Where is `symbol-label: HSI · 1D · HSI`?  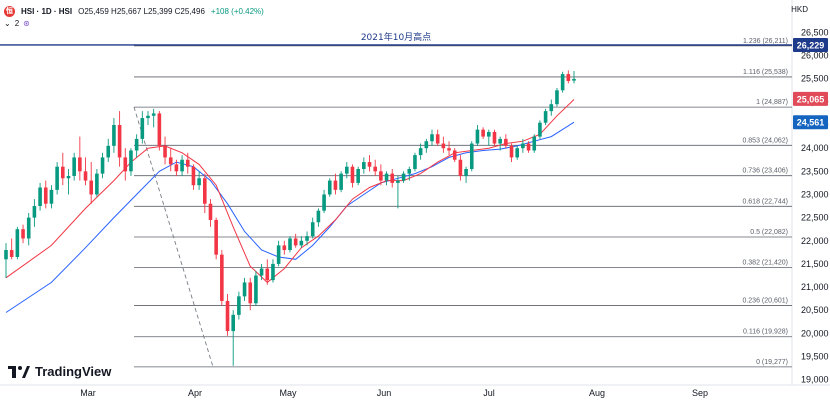 symbol-label: HSI · 1D · HSI is located at coordinates (47, 11).